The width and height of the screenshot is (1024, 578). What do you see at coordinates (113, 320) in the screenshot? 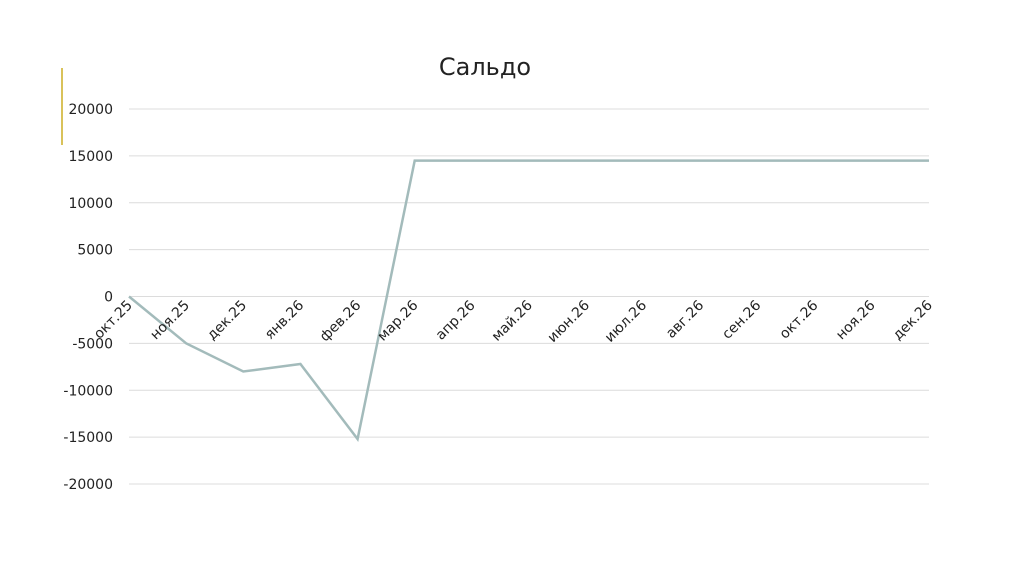
I see `x-tick-label: окт.25` at bounding box center [113, 320].